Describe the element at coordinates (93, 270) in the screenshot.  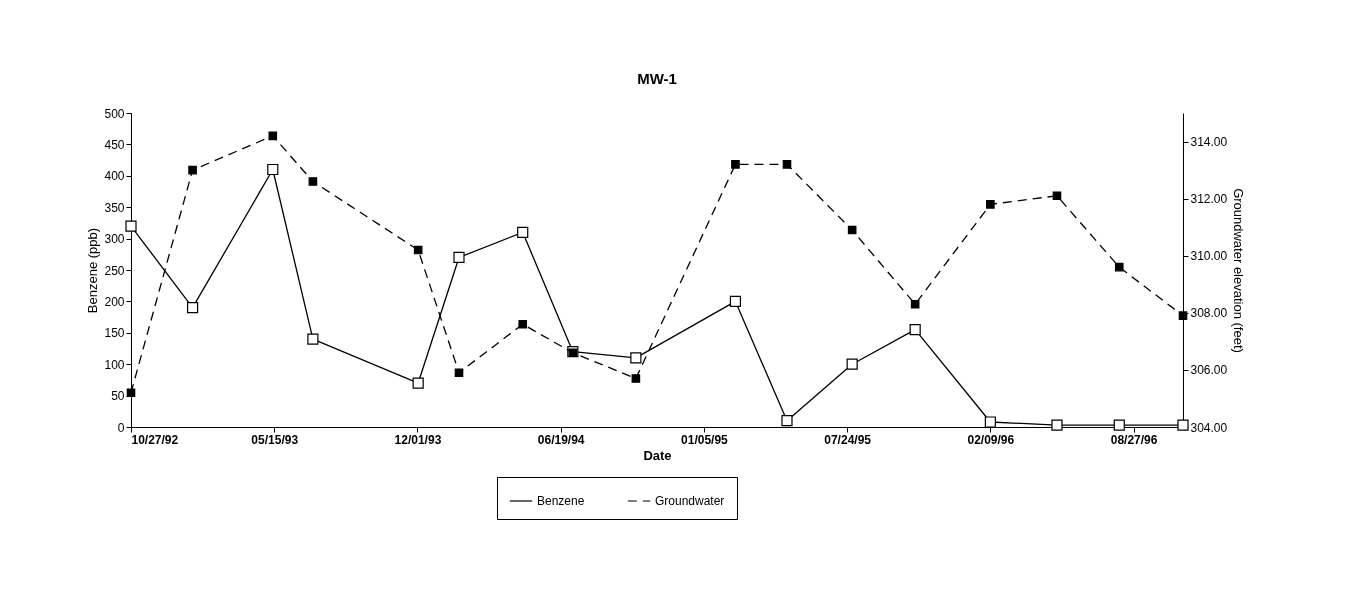
I see `y-axis-title: Benzene (ppb)` at that location.